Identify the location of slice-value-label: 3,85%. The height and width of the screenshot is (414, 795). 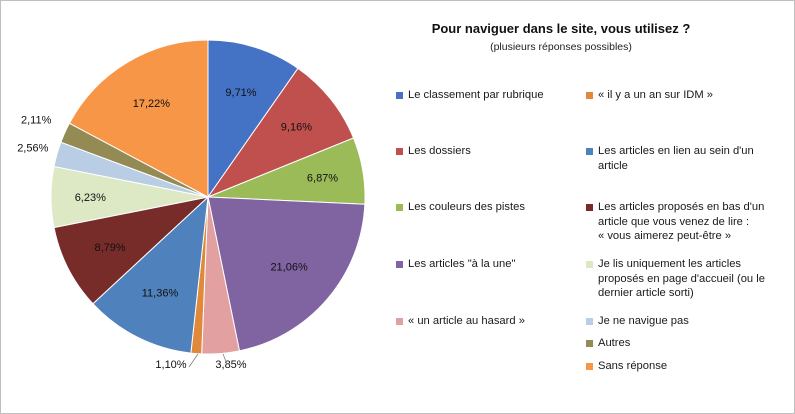
(230, 365).